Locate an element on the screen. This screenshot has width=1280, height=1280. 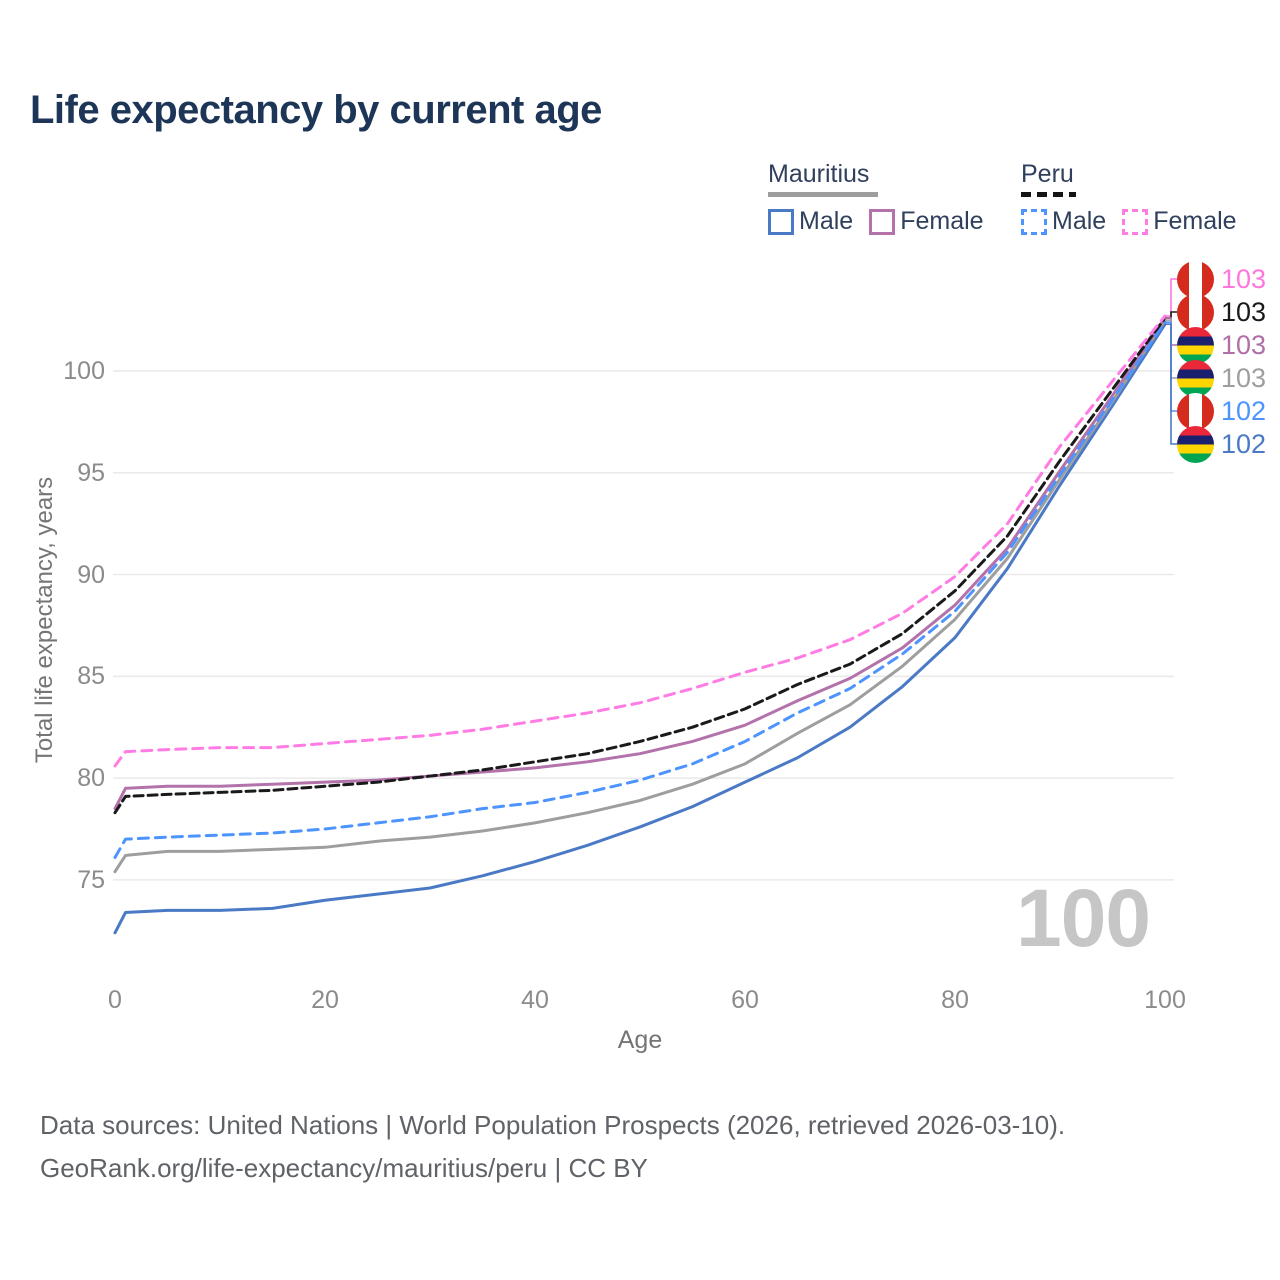
y-tick-label: 90 is located at coordinates (91, 574).